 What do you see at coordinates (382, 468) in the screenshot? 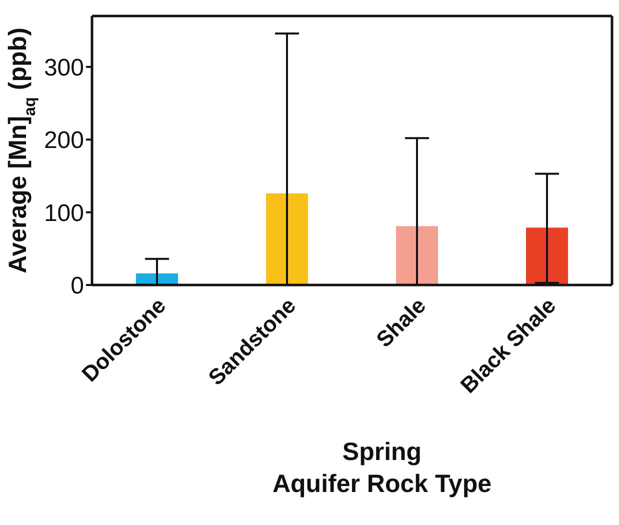
I see `x-axis-title: Spring Aquifer Rock Type` at bounding box center [382, 468].